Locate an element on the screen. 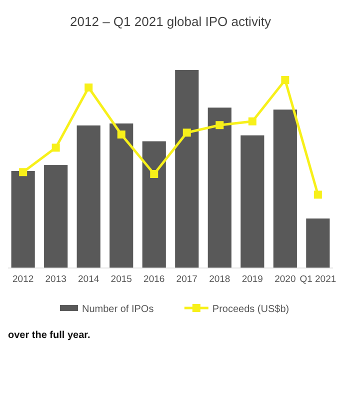 This screenshot has height=400, width=341. x-tick-label: 2017 is located at coordinates (187, 279).